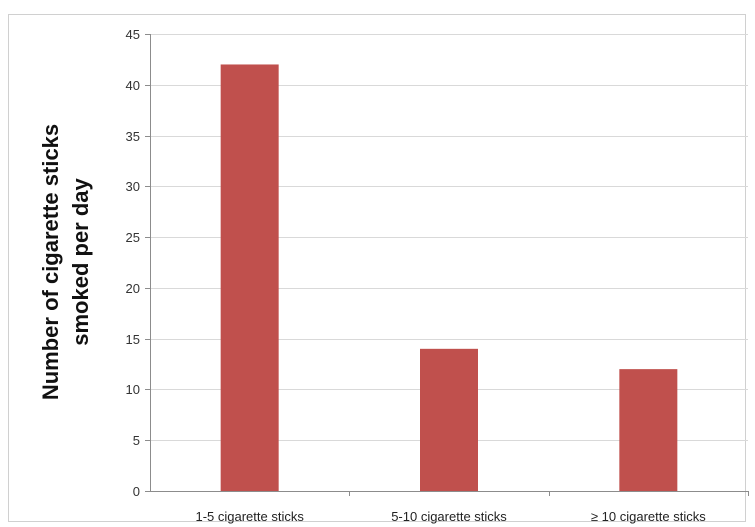 The height and width of the screenshot is (527, 755). I want to click on y-axis-label-line-2: smoked per day, so click(80, 261).